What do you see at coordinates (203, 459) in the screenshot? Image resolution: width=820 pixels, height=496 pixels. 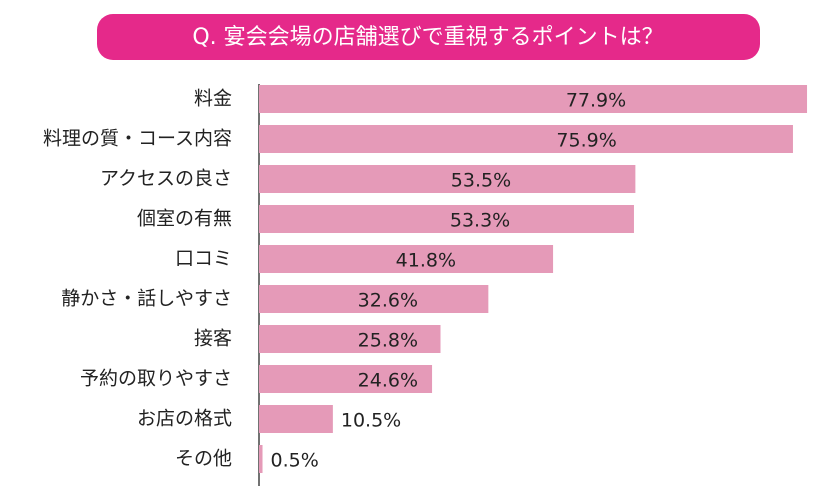 I see `category-label: その他` at bounding box center [203, 459].